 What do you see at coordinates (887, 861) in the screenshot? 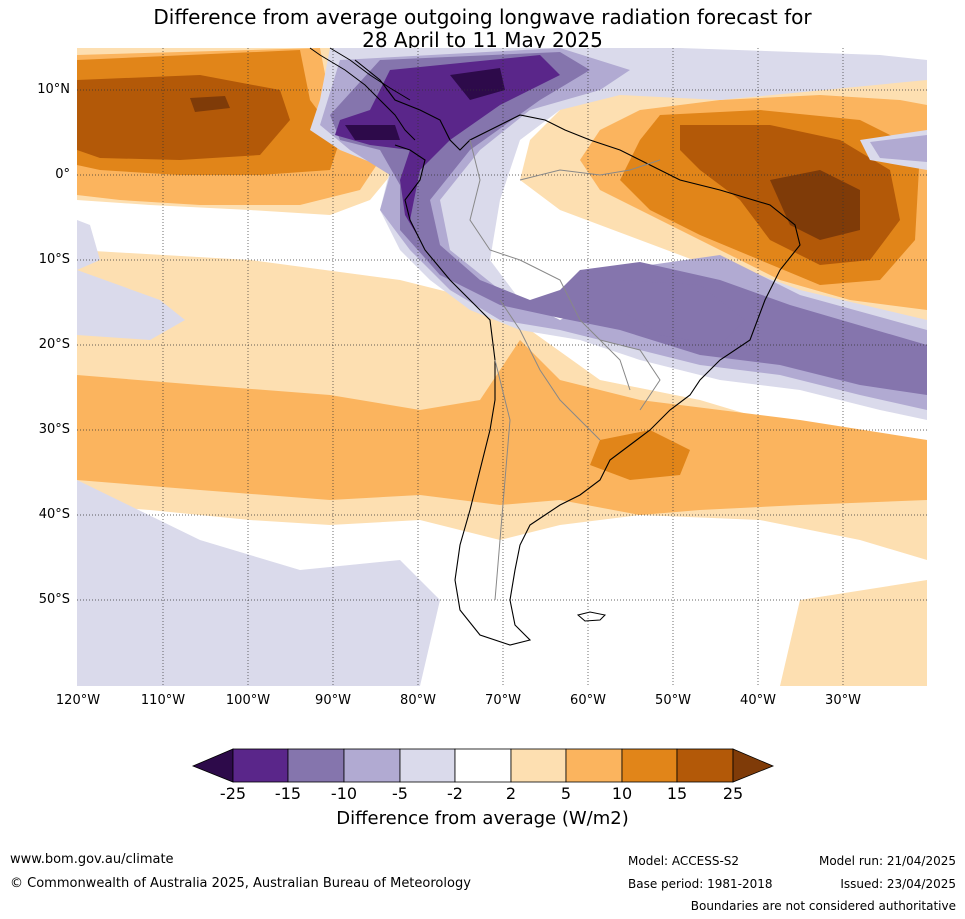
I see `model-run-date: Model run: 21/04/2025` at bounding box center [887, 861].